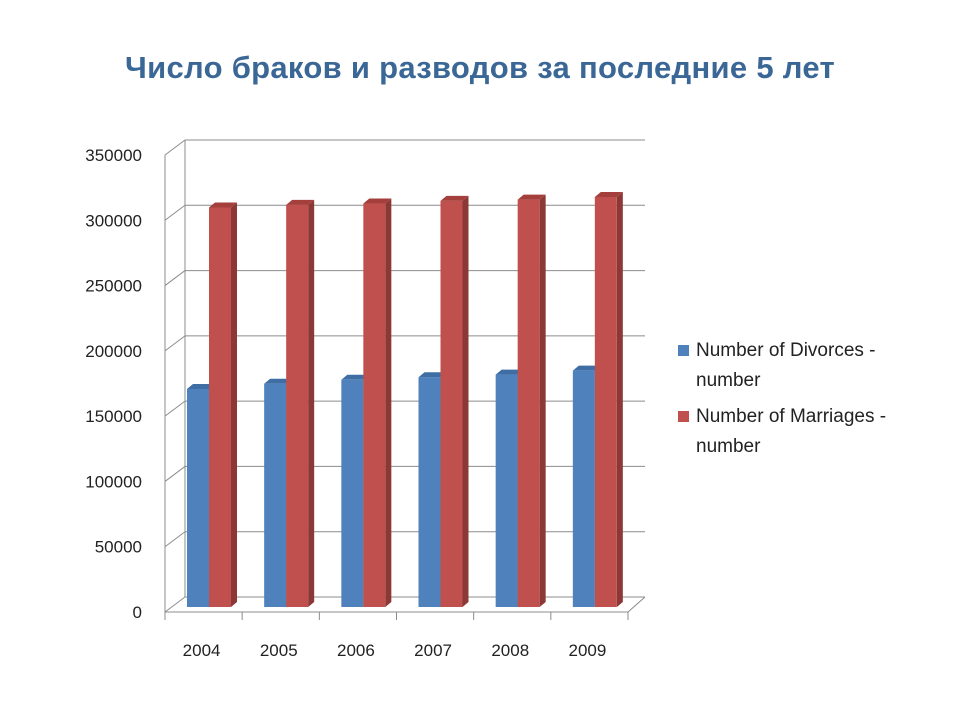  Describe the element at coordinates (786, 365) in the screenshot. I see `legend-label-divorces: Number of Divorces - number` at that location.